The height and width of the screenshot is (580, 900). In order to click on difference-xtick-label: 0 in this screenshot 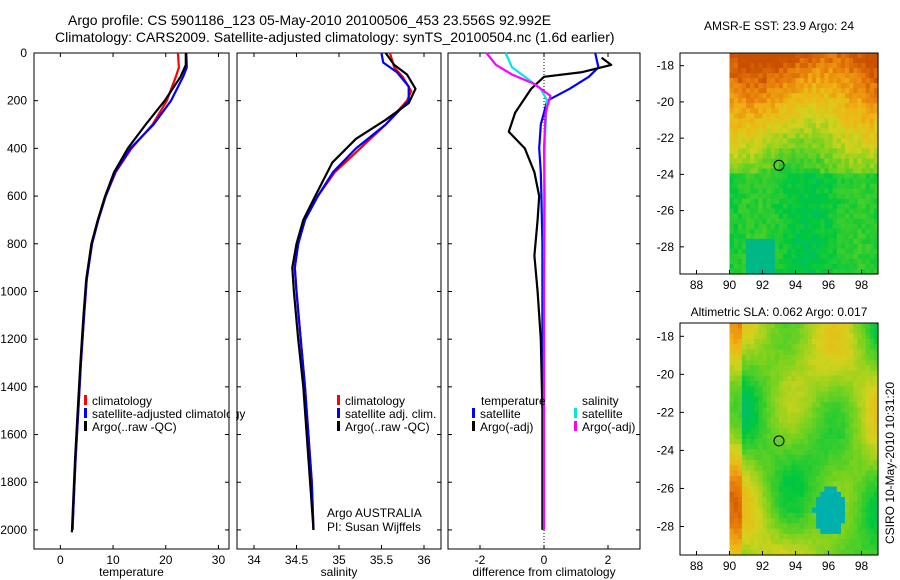, I will do `click(544, 560)`.